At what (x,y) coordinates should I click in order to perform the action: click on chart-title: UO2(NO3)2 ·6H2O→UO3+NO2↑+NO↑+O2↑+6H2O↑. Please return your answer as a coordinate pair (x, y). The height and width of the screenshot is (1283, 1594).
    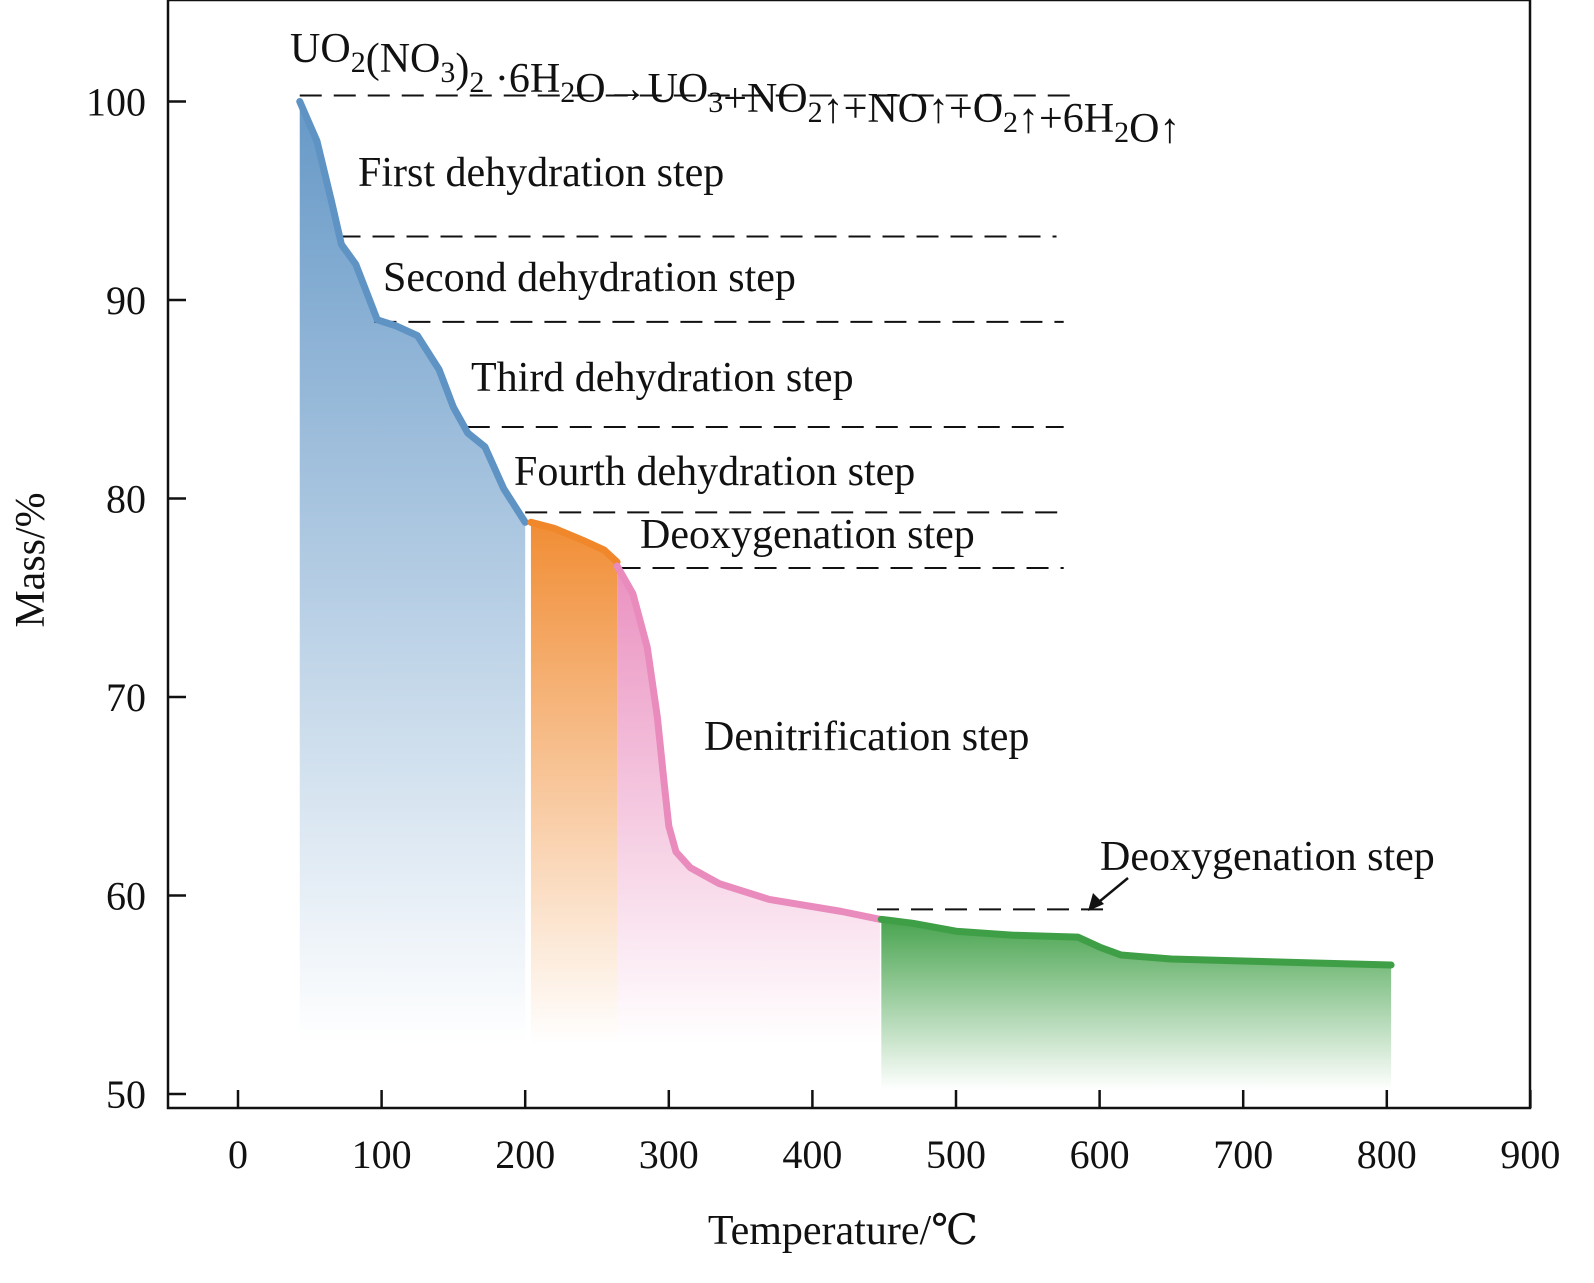
    Looking at the image, I should click on (735, 89).